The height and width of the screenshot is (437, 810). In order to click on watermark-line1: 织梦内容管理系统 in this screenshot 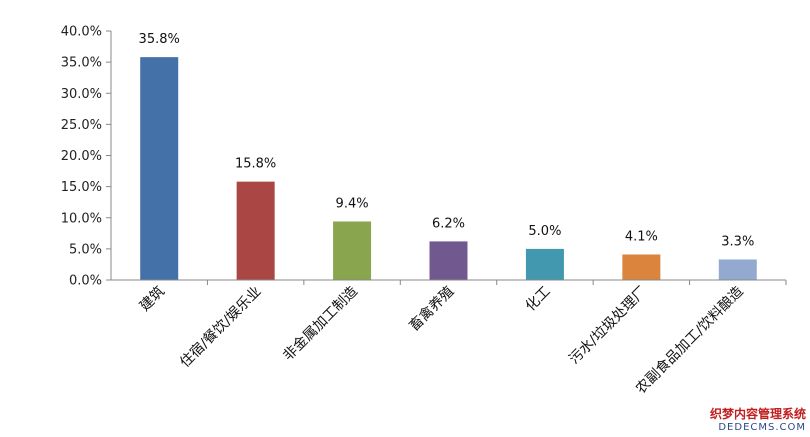, I will do `click(757, 414)`.